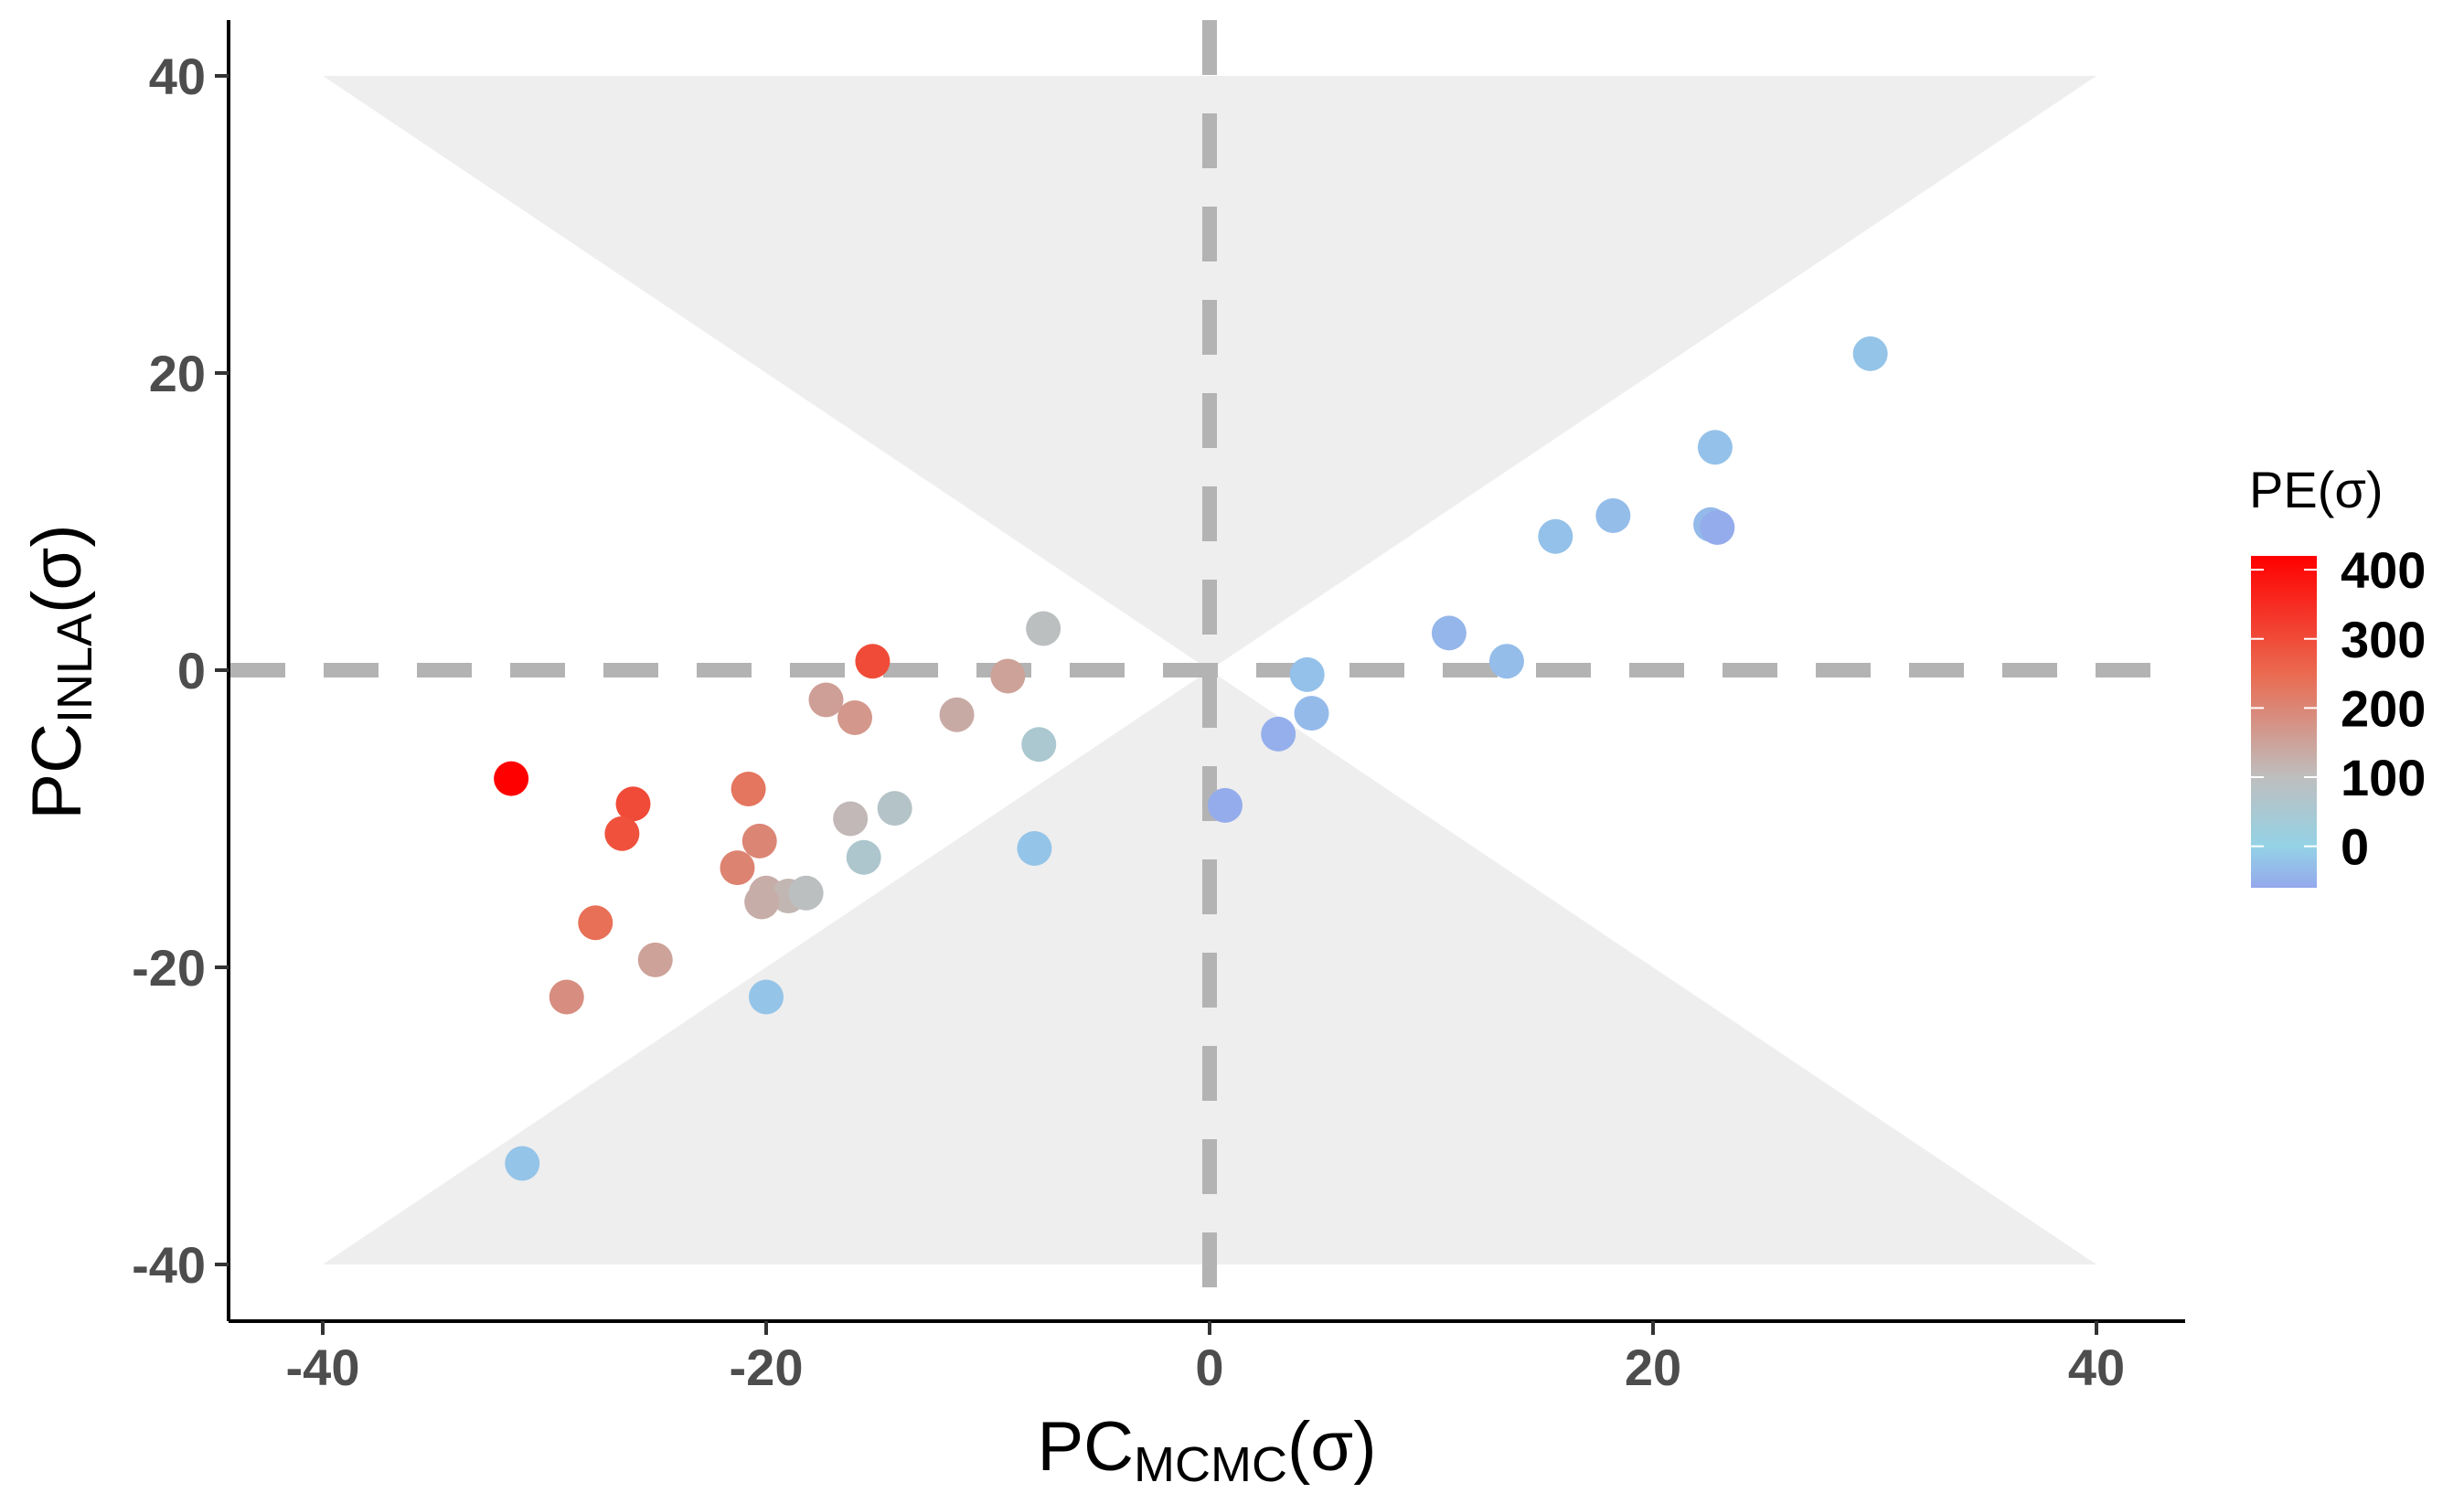 Image resolution: width=2464 pixels, height=1504 pixels. I want to click on x-tick-label: 40, so click(2096, 1367).